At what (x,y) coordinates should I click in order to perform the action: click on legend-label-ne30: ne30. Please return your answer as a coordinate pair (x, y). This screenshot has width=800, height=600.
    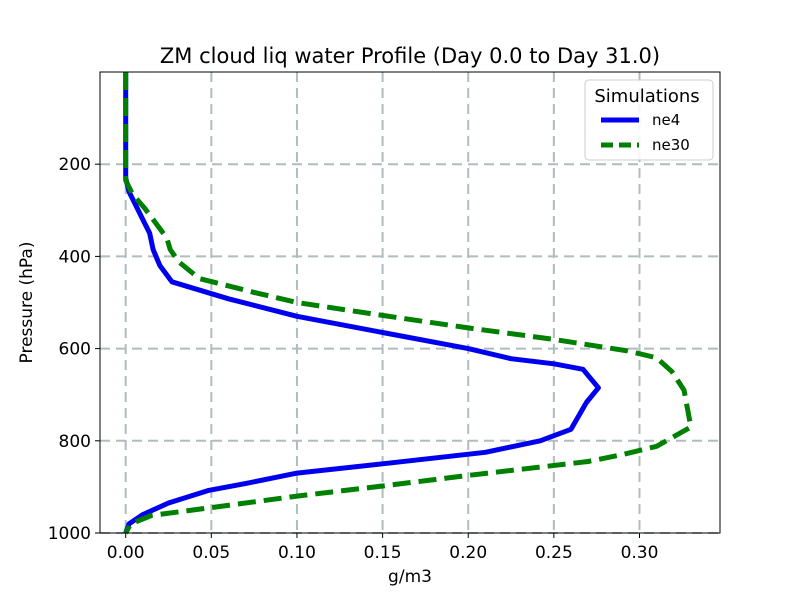
    Looking at the image, I should click on (671, 145).